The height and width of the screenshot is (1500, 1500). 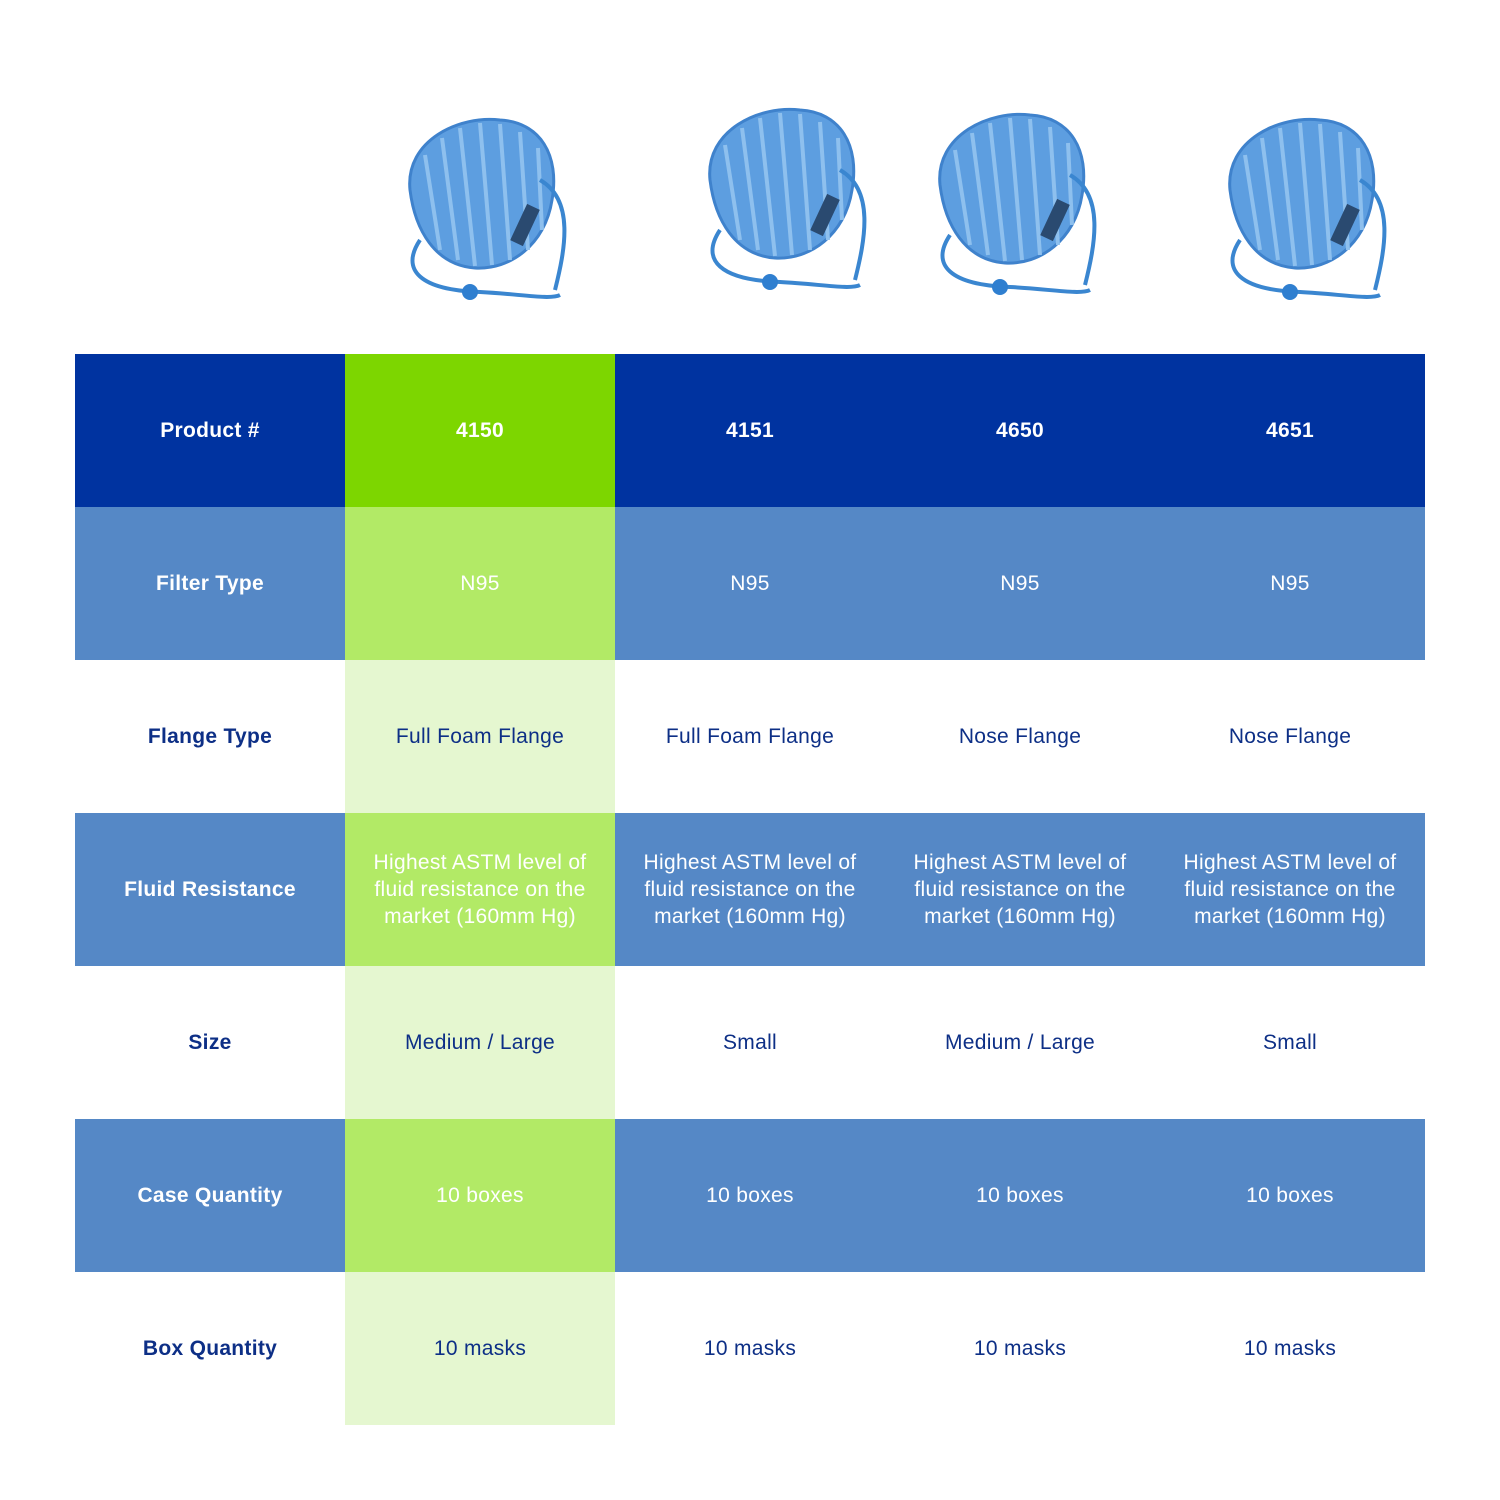 I want to click on row-label: Case Quantity, so click(x=210, y=1195).